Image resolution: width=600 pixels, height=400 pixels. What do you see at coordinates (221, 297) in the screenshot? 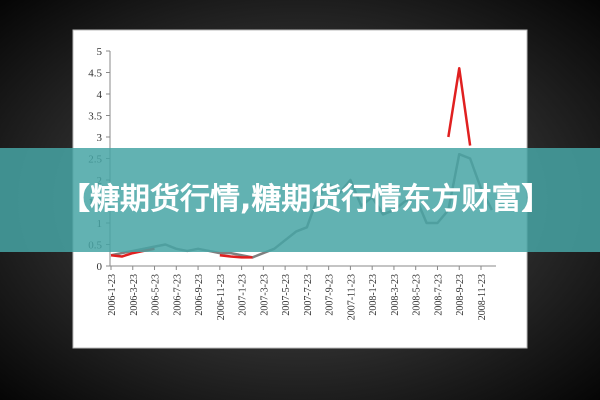
I see `x-tick-label: 2006-11-23` at bounding box center [221, 297].